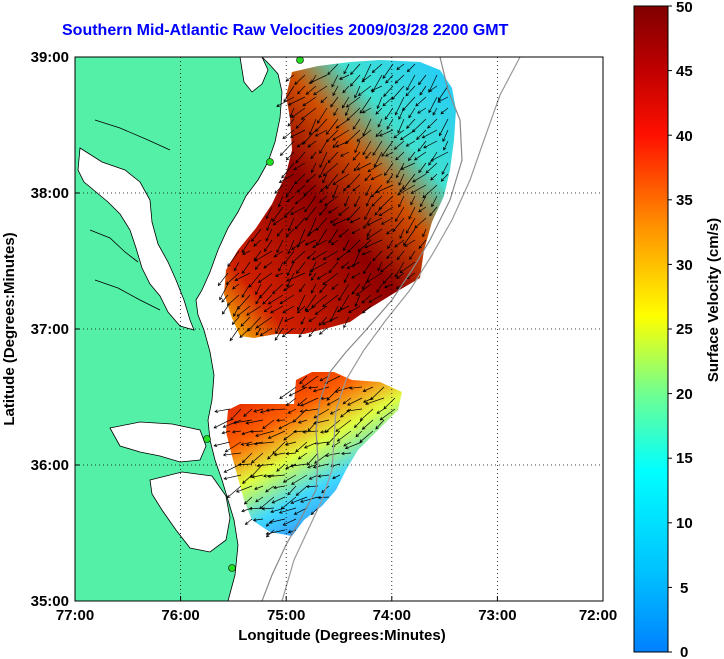 This screenshot has width=724, height=659. What do you see at coordinates (684, 200) in the screenshot?
I see `colorbar-tick-label: 35` at bounding box center [684, 200].